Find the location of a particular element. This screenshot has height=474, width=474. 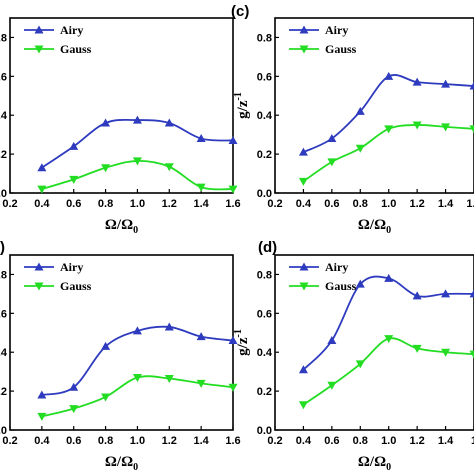

y-tick-label: 0.0 is located at coordinates (264, 431).